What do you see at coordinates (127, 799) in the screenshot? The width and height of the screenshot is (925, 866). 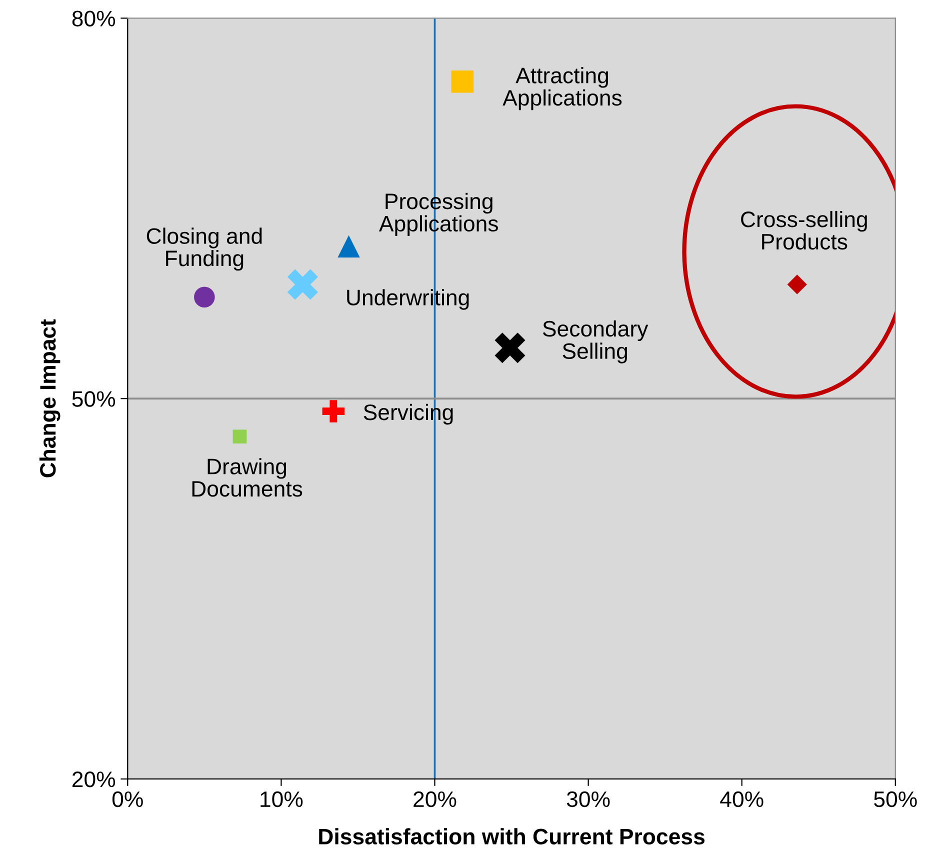 I see `x-tick-label: 0%` at bounding box center [127, 799].